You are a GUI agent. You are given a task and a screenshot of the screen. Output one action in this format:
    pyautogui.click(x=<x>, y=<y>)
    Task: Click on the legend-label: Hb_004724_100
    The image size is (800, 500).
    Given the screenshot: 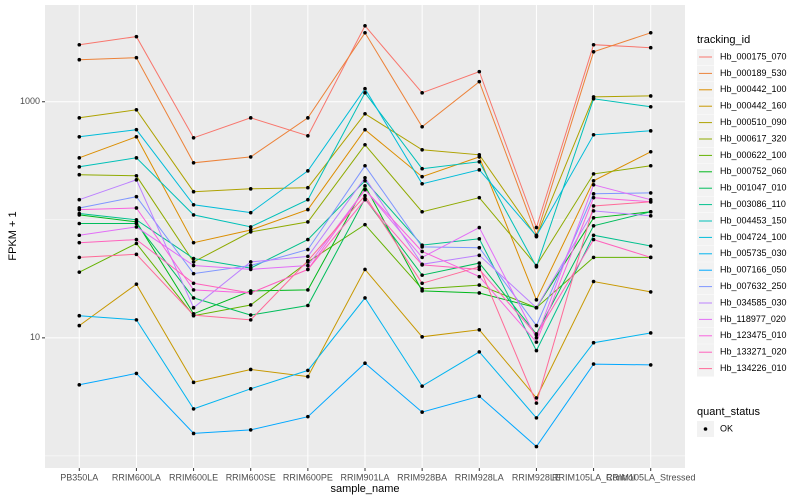 What is the action you would take?
    pyautogui.click(x=753, y=237)
    